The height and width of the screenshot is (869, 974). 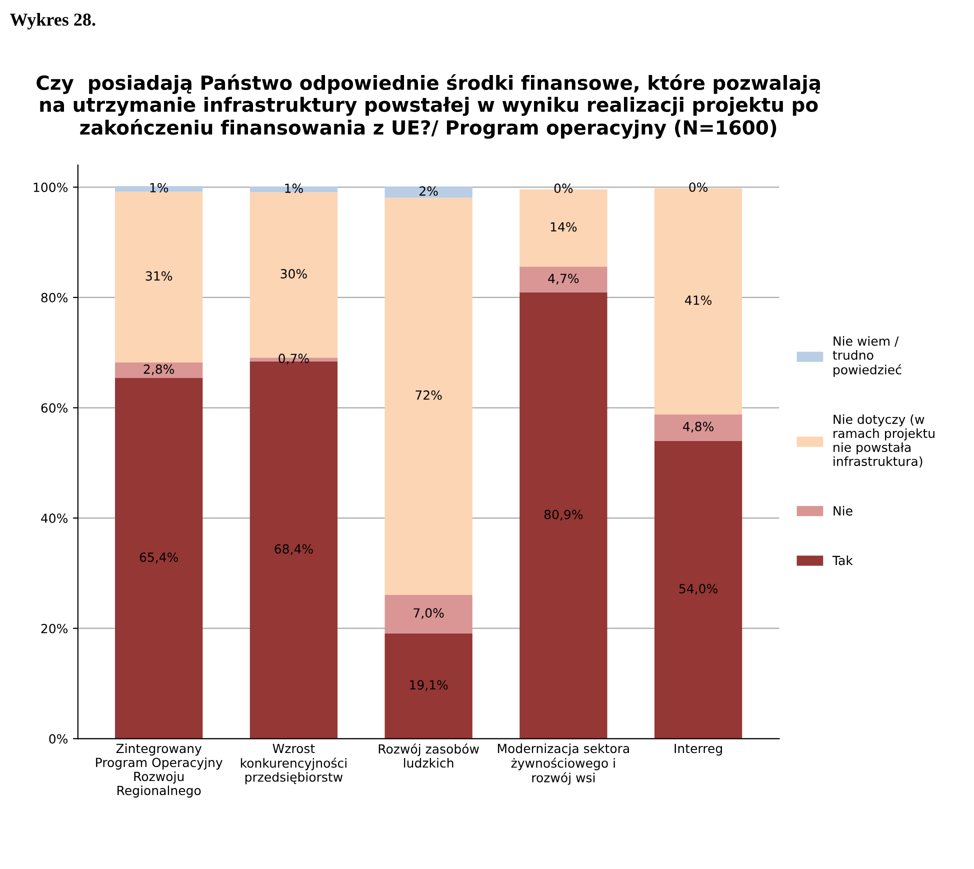 I want to click on x-tick-label: Wzrost konkurencyjności przedsiębiorstw, so click(x=293, y=764).